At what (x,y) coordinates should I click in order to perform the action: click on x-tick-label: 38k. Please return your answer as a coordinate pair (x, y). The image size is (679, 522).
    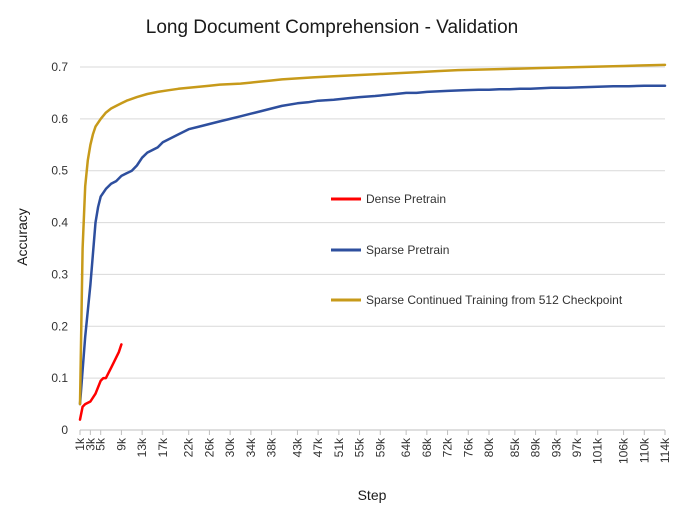
    Looking at the image, I should click on (272, 447).